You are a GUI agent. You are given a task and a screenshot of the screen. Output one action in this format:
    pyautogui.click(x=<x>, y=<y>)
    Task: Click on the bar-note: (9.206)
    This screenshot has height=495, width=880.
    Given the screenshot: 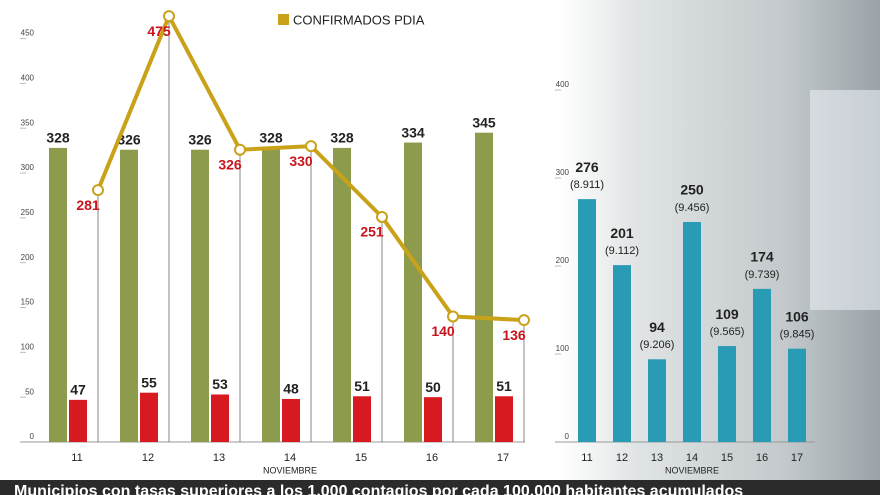 What is the action you would take?
    pyautogui.click(x=657, y=345)
    